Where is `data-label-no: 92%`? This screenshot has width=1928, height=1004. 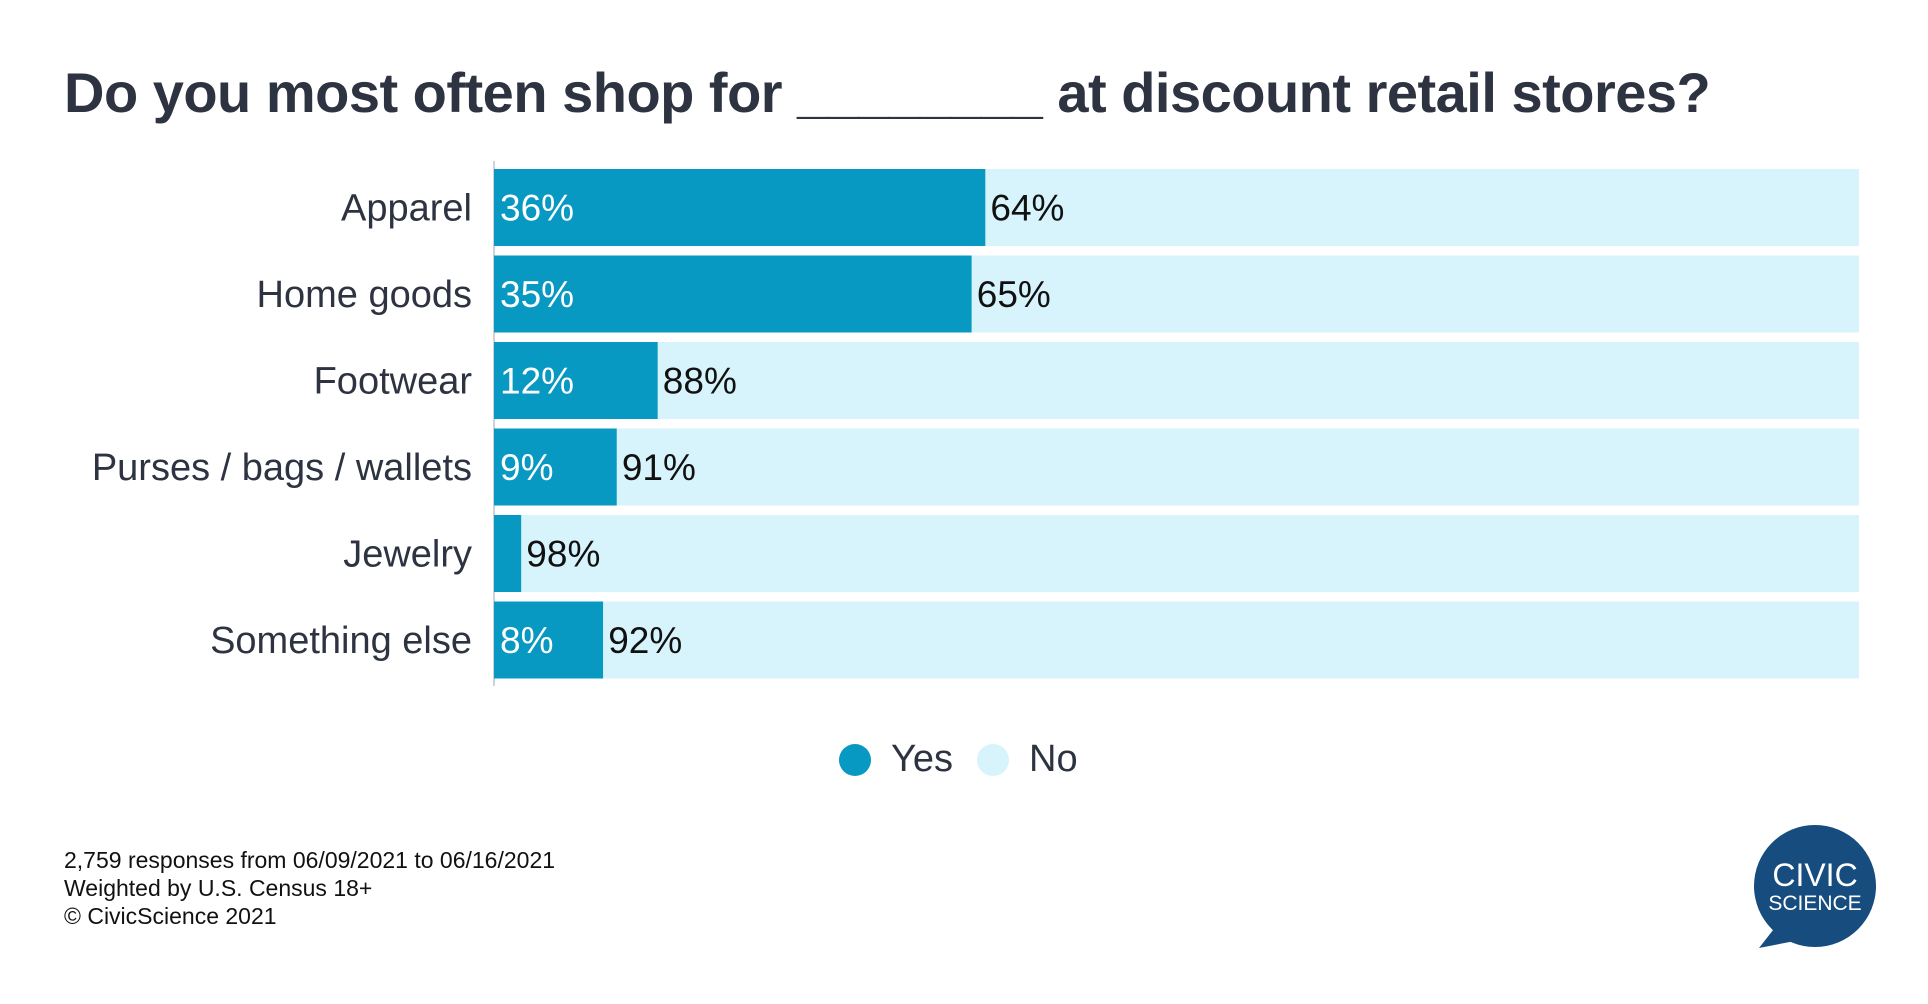
data-label-no: 92% is located at coordinates (645, 640).